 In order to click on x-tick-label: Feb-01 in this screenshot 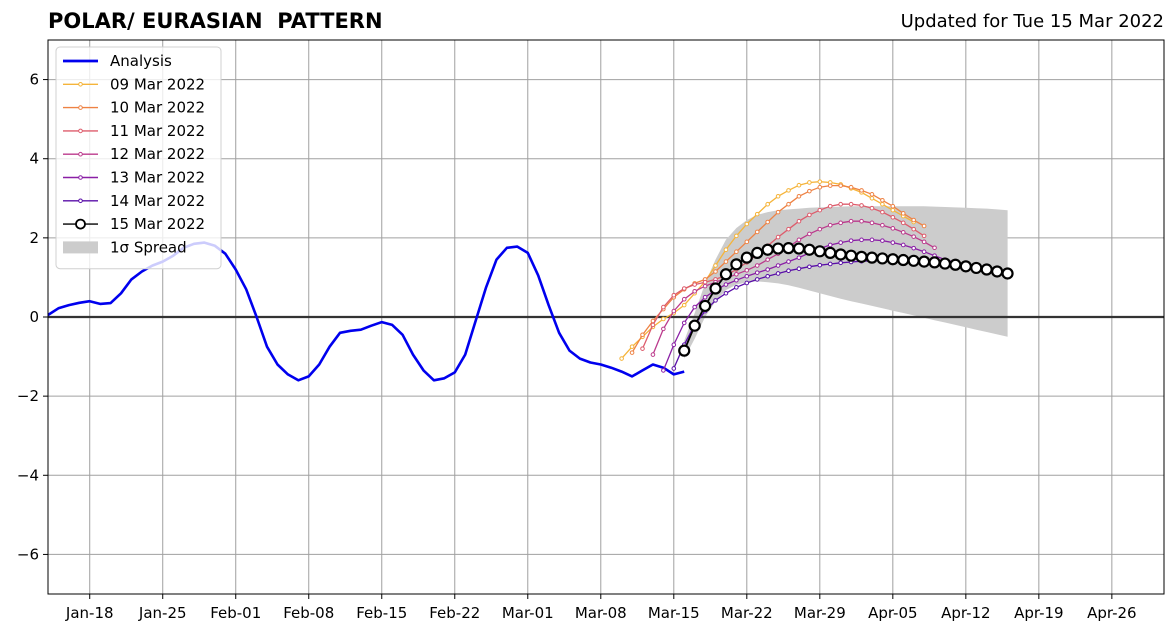, I will do `click(235, 613)`.